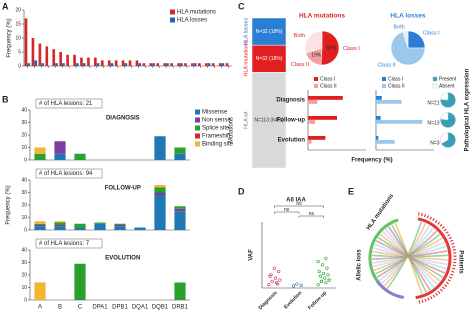 The height and width of the screenshot is (313, 474). What do you see at coordinates (408, 16) in the screenshot?
I see `pie-title: HLA losses` at bounding box center [408, 16].